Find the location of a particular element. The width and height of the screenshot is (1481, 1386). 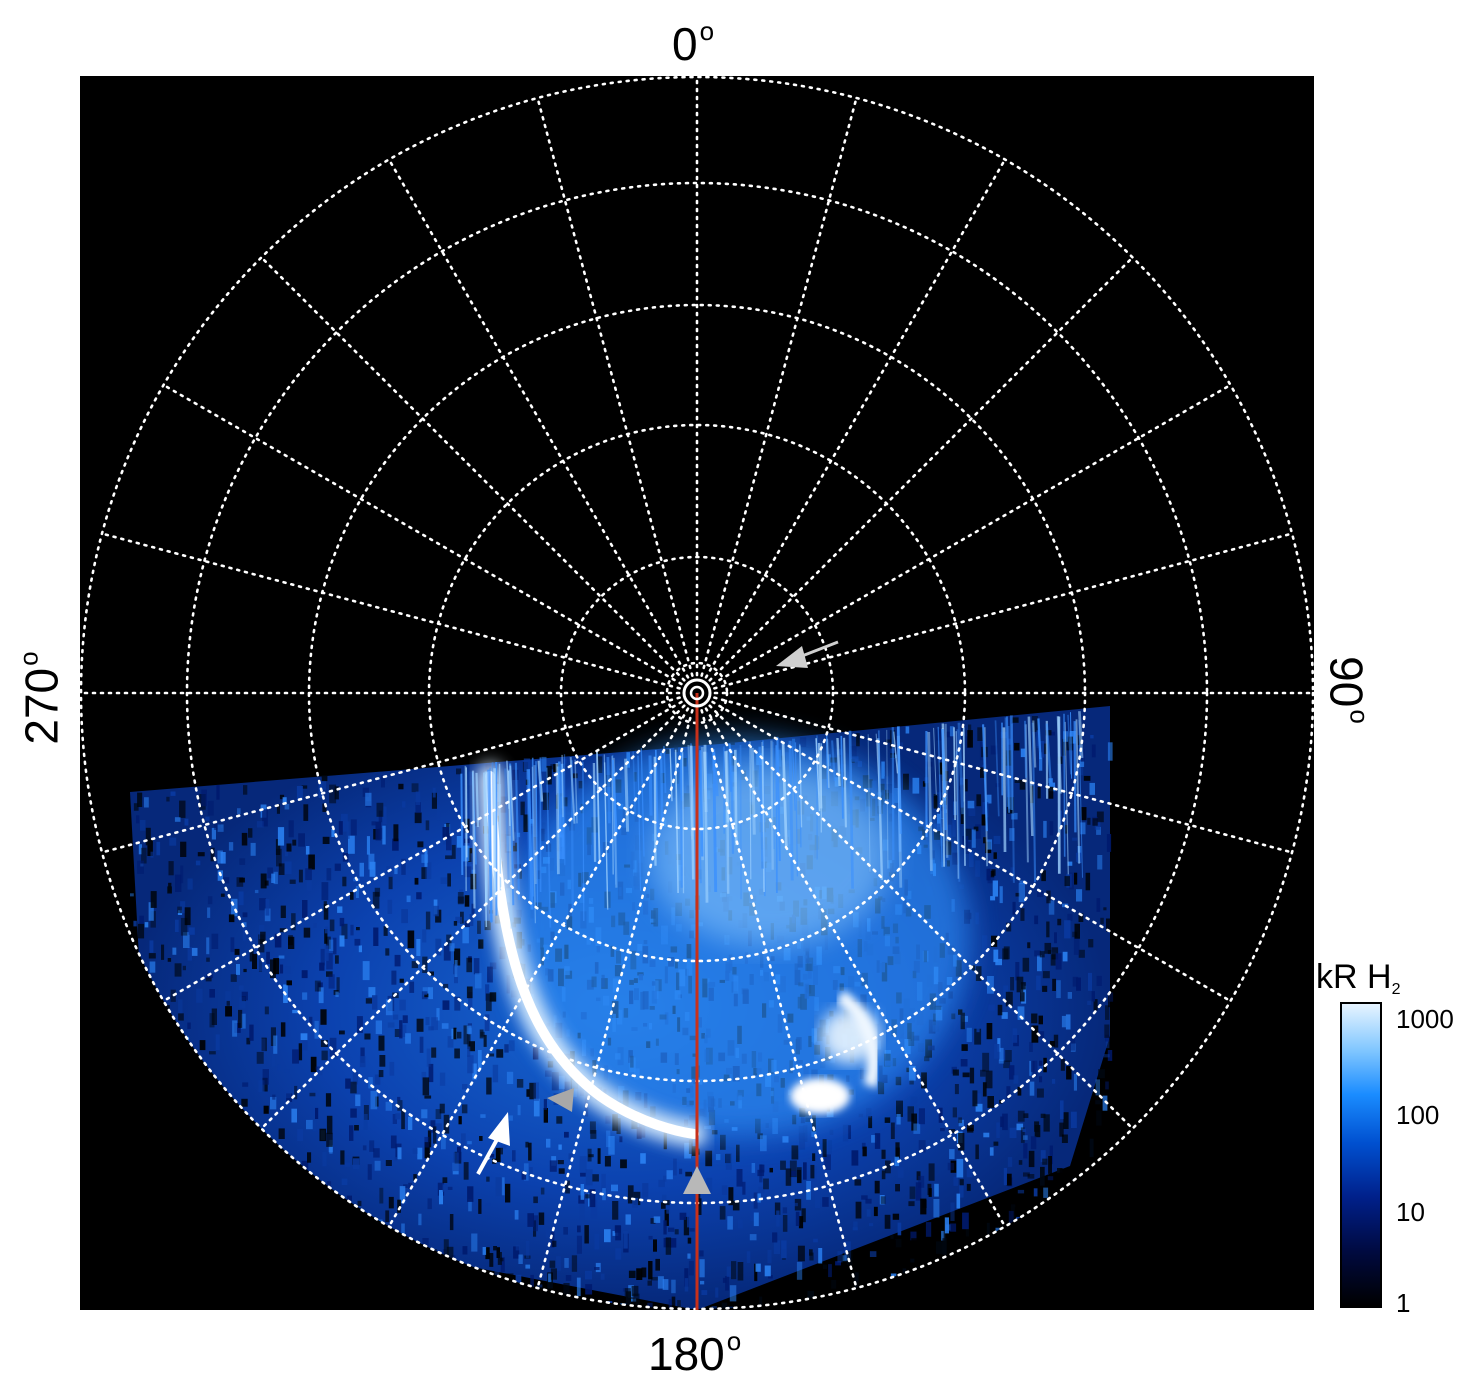

colorbar-tick-1000: 1000 is located at coordinates (1425, 1019).